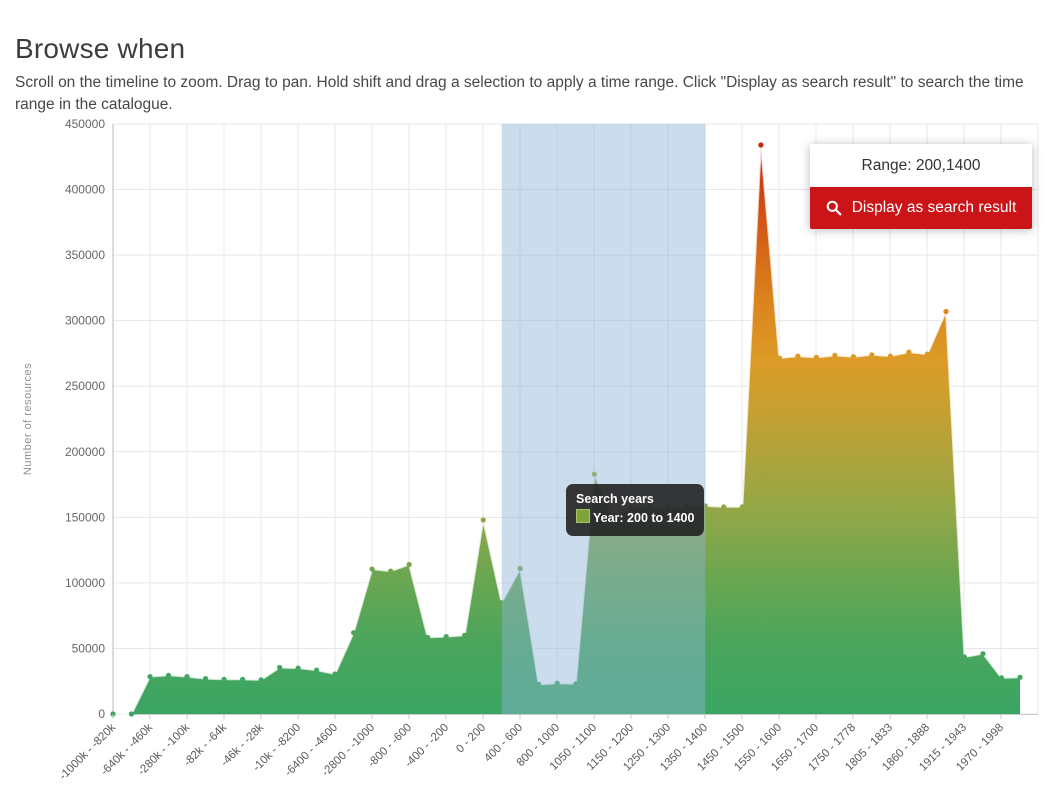 The width and height of the screenshot is (1048, 806). I want to click on search-button-label: Display as search result, so click(934, 207).